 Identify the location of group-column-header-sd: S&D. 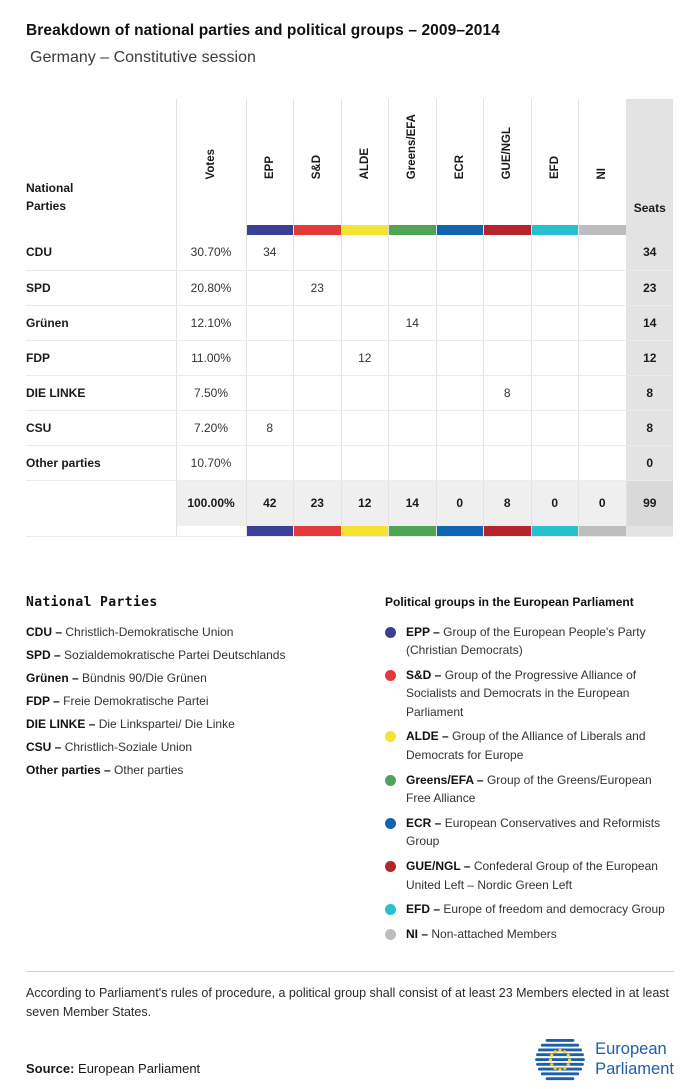
(317, 162).